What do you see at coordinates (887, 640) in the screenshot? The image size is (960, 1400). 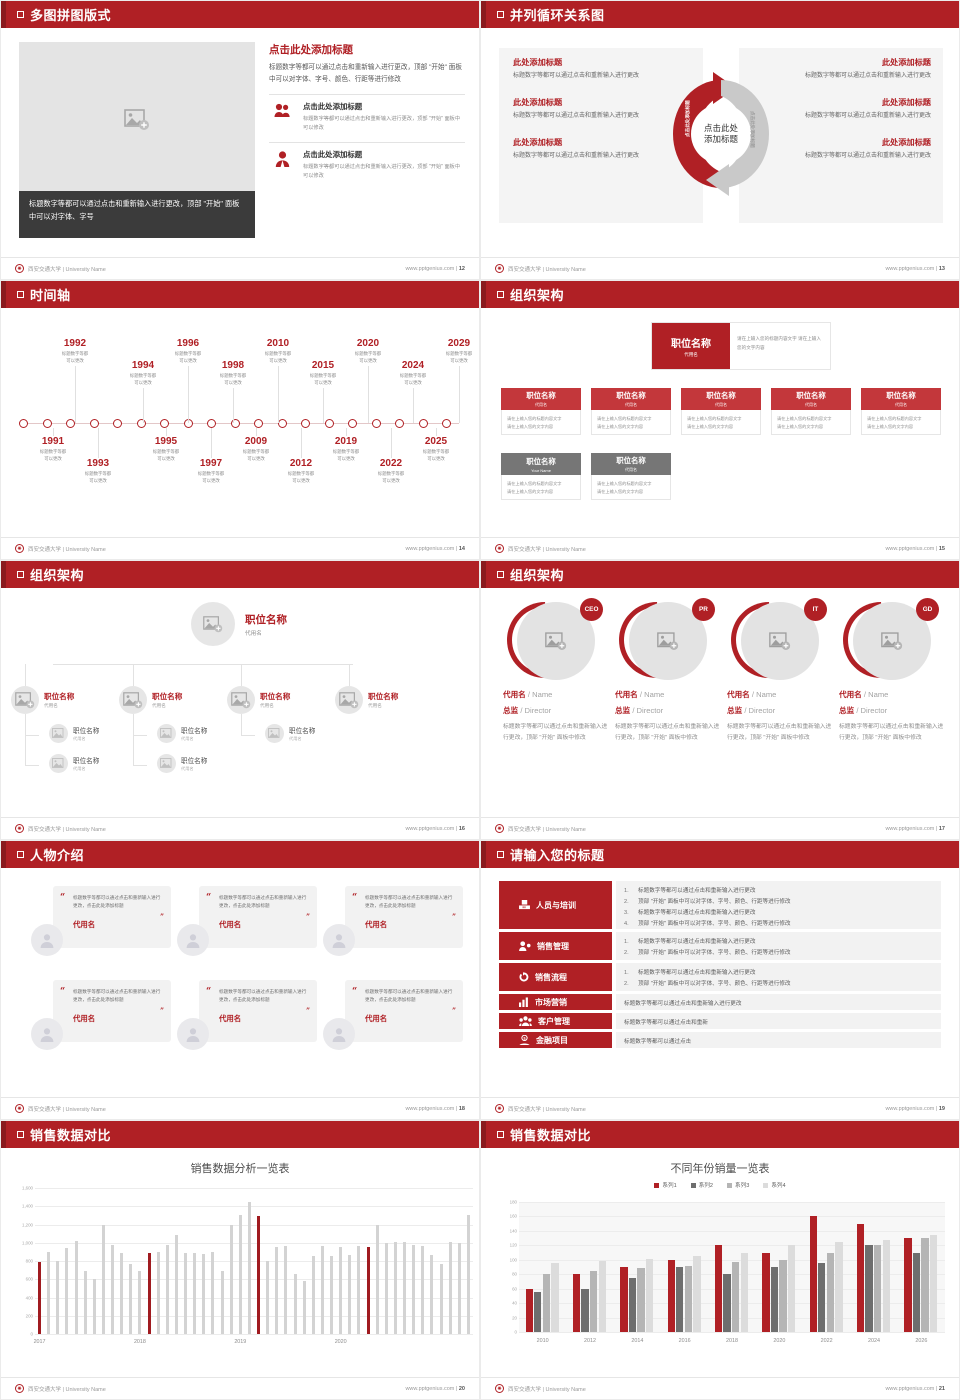 I see `team-avatar: GD` at bounding box center [887, 640].